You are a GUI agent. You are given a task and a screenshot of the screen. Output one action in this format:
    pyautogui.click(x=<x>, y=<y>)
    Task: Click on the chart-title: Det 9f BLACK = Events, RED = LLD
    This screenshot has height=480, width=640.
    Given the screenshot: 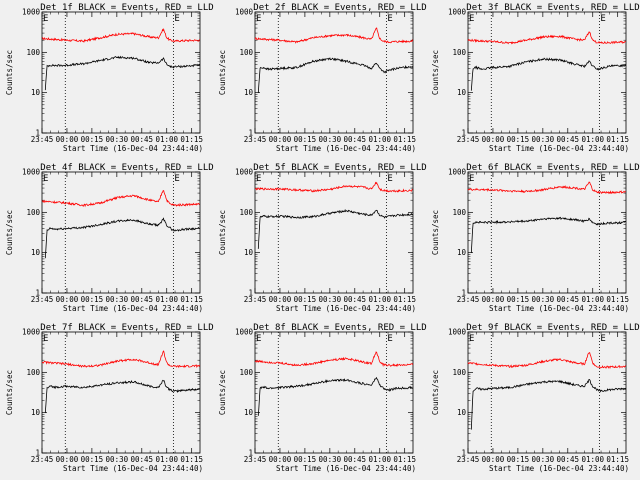 What is the action you would take?
    pyautogui.click(x=552, y=328)
    